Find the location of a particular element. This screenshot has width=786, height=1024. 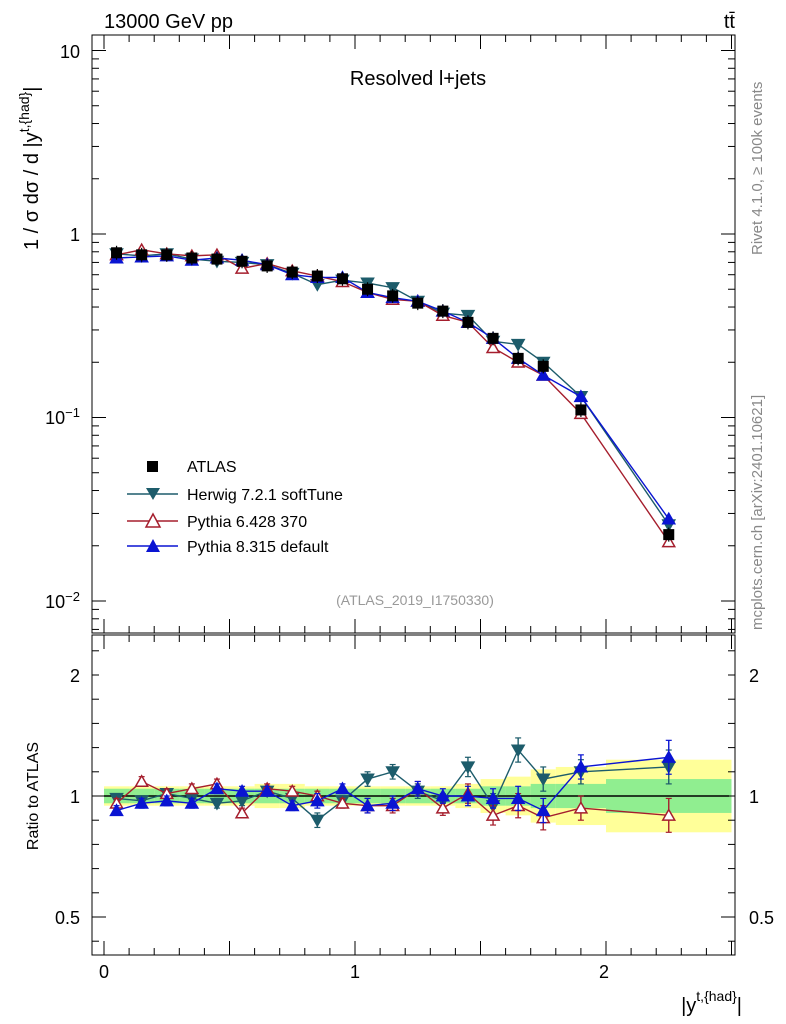

pythia8-ratio-line is located at coordinates (392, 784).